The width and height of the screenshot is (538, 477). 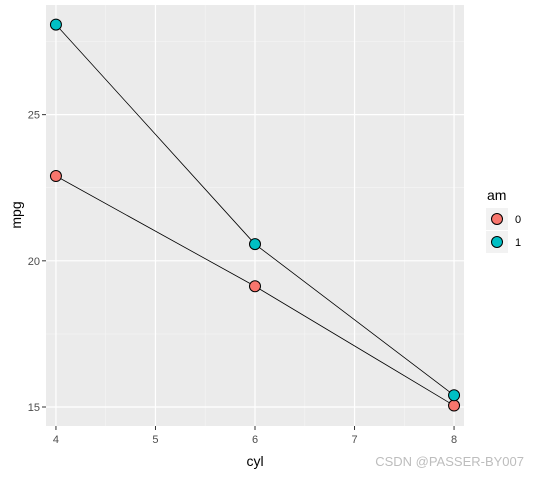 I want to click on x-tick-label: 6, so click(x=255, y=440).